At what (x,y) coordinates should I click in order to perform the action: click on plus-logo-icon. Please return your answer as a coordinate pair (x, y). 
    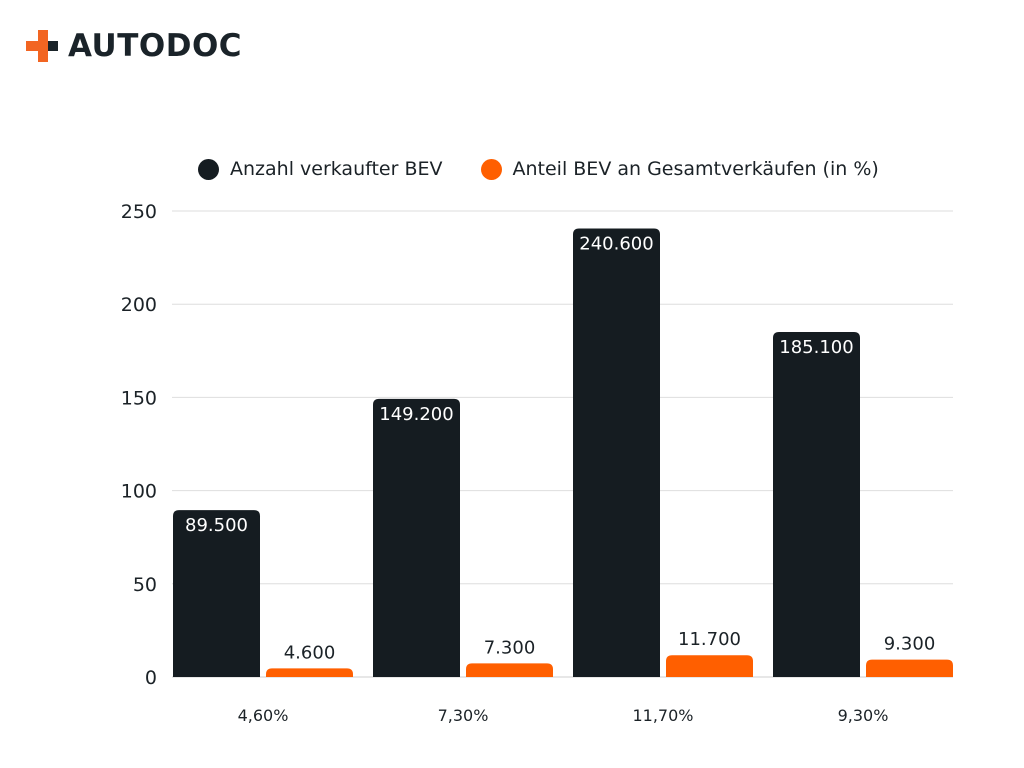
    Looking at the image, I should click on (42, 46).